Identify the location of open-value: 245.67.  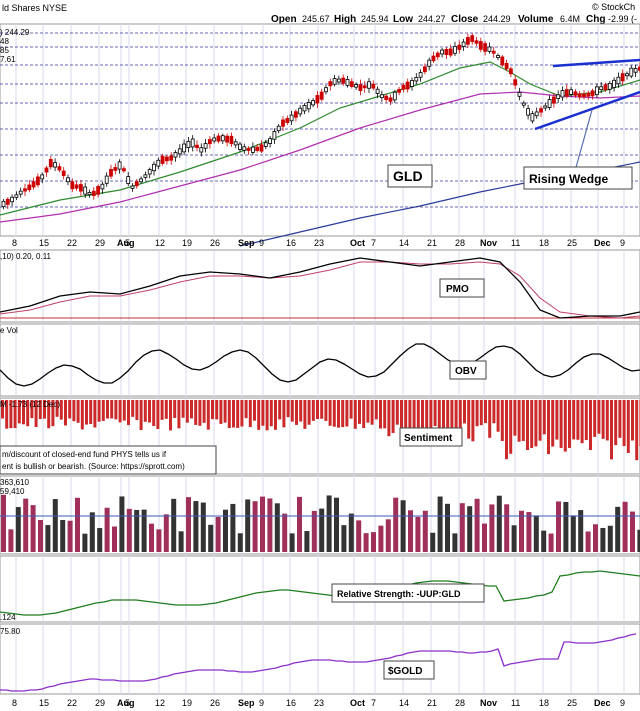
(316, 19).